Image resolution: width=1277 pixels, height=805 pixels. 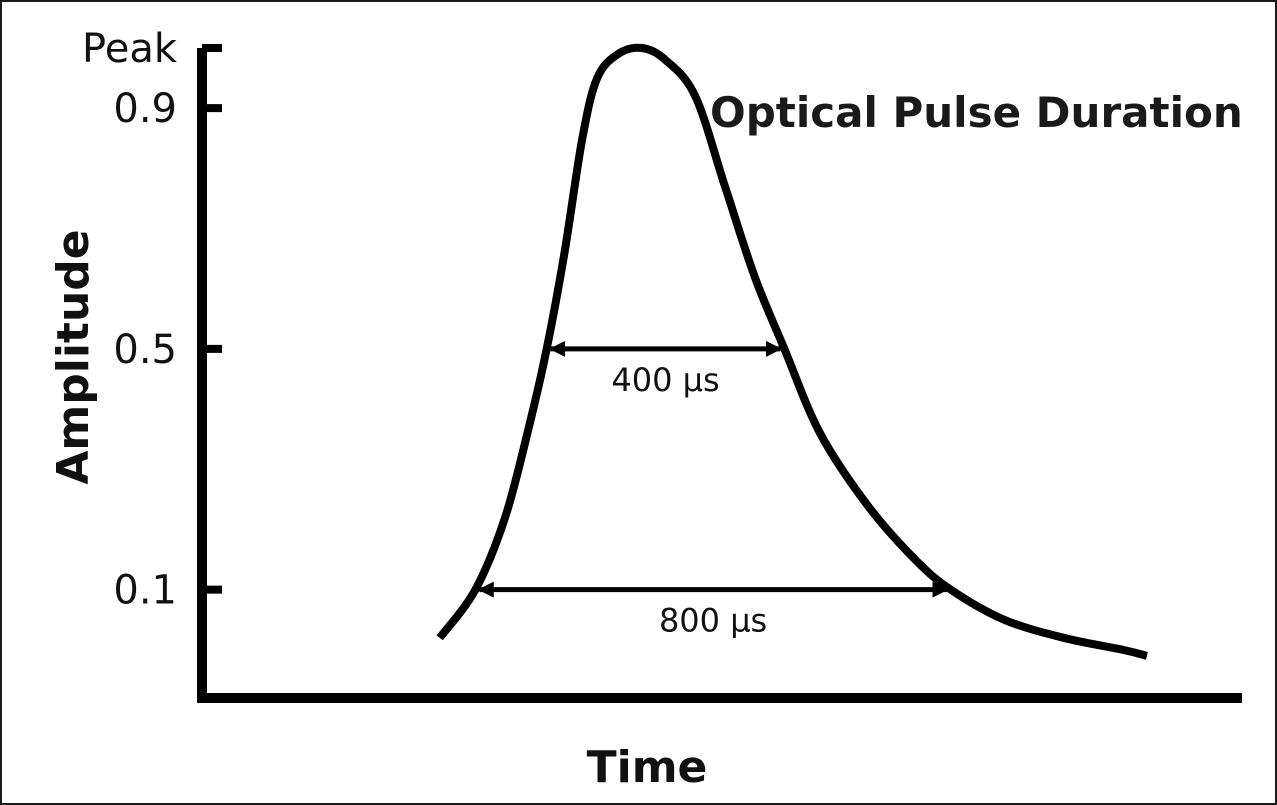 What do you see at coordinates (713, 621) in the screenshot?
I see `duration-label: 800 µs` at bounding box center [713, 621].